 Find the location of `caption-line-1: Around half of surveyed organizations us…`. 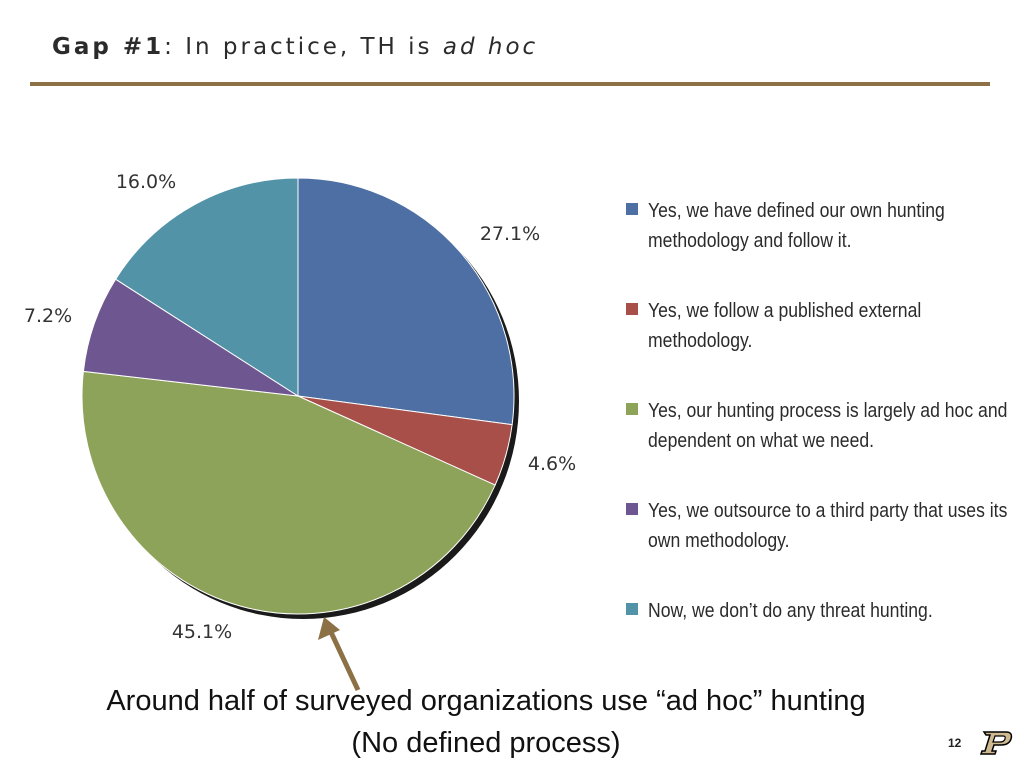

caption-line-1: Around half of surveyed organizations us… is located at coordinates (486, 701).